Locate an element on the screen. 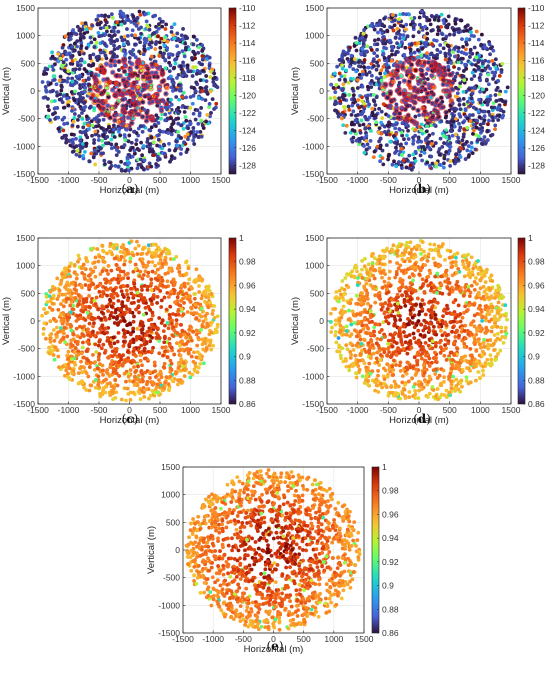 The image size is (550, 686). x-axis-label: Horizontal (m) is located at coordinates (419, 190).